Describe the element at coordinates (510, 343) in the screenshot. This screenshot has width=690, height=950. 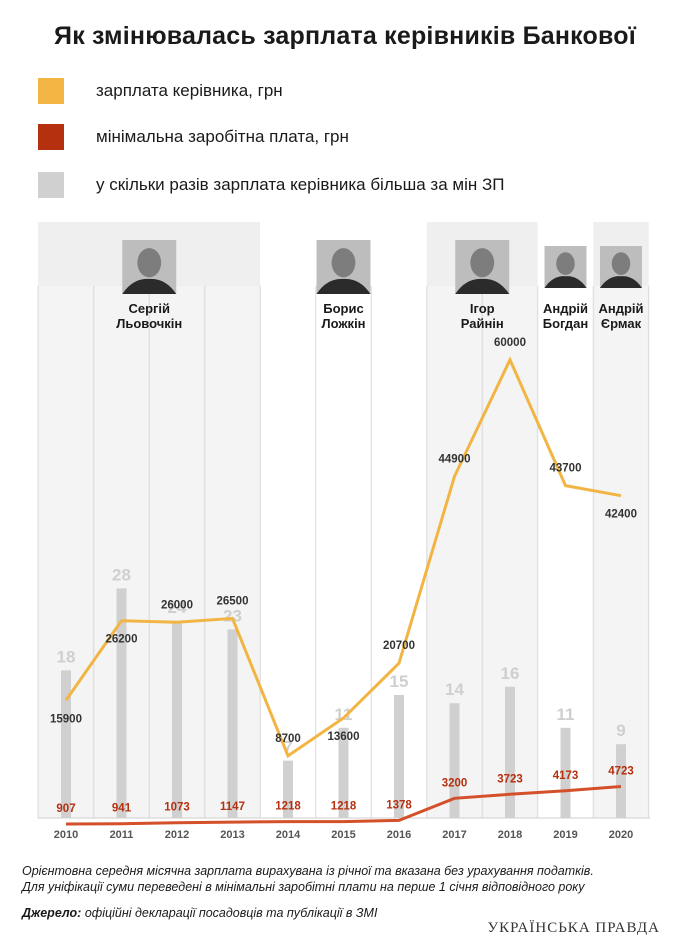
I see `salary-label-2018: 60000` at that location.